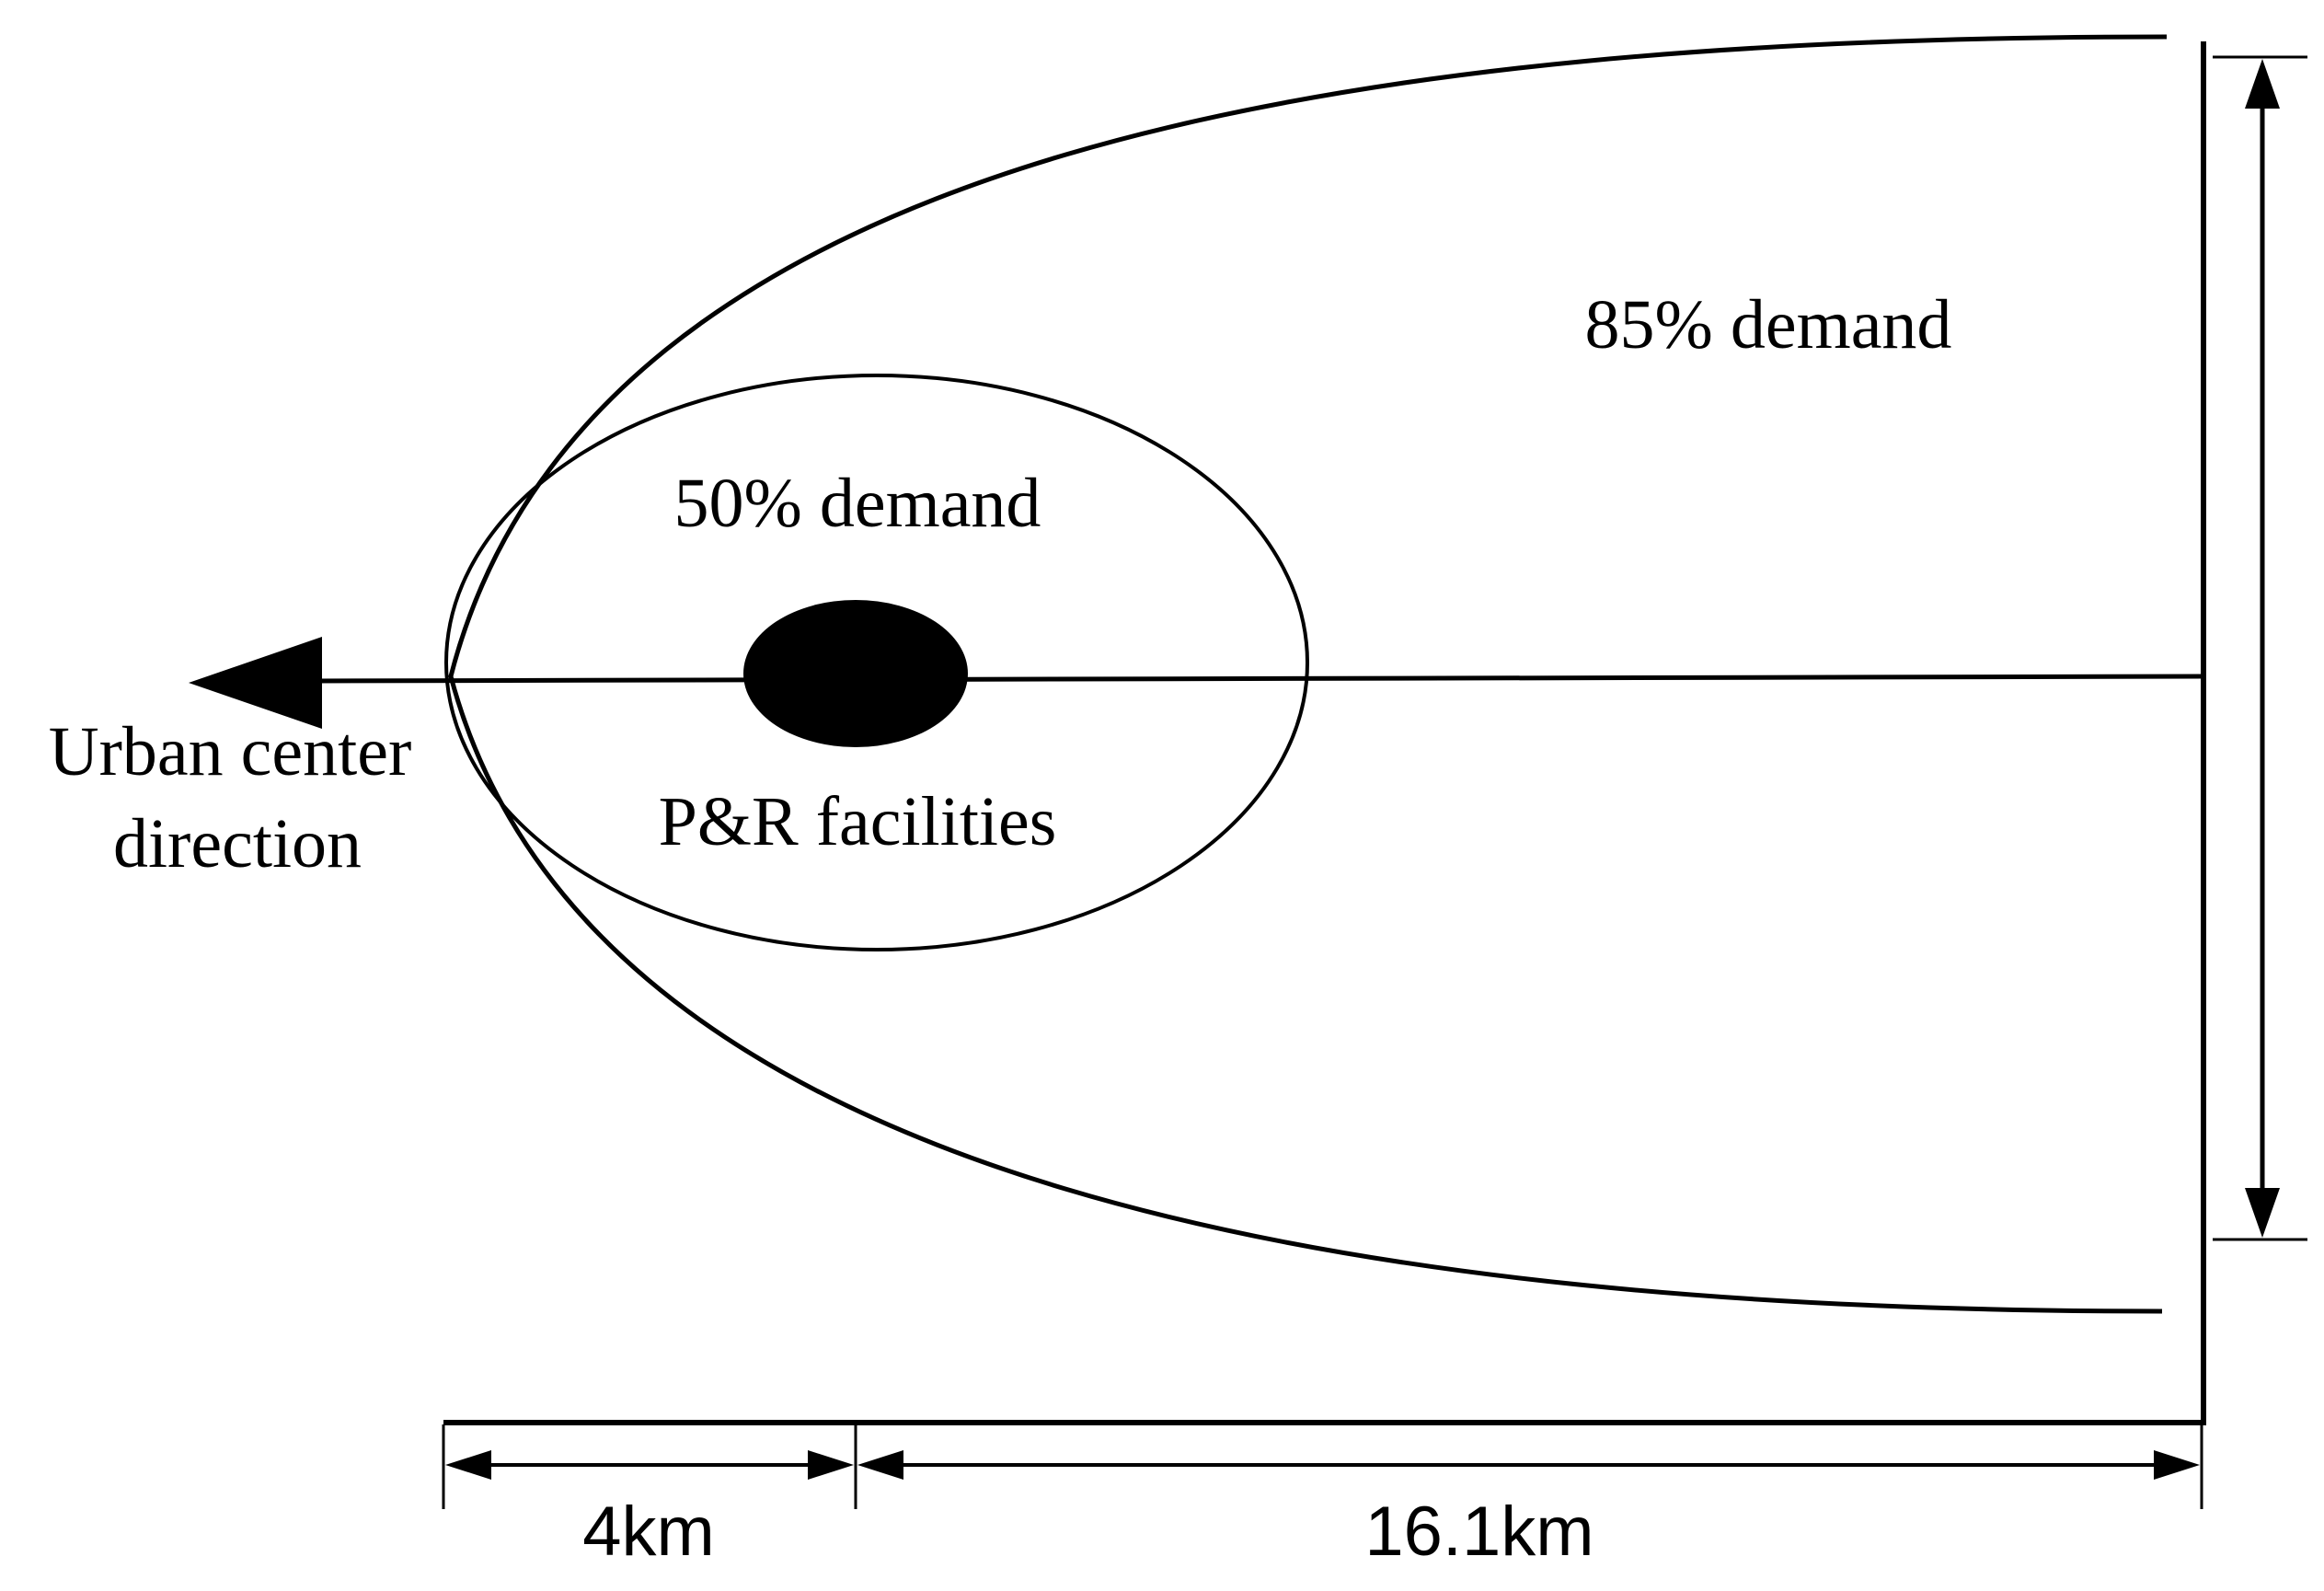  I want to click on direction-label-line2: direction, so click(237, 843).